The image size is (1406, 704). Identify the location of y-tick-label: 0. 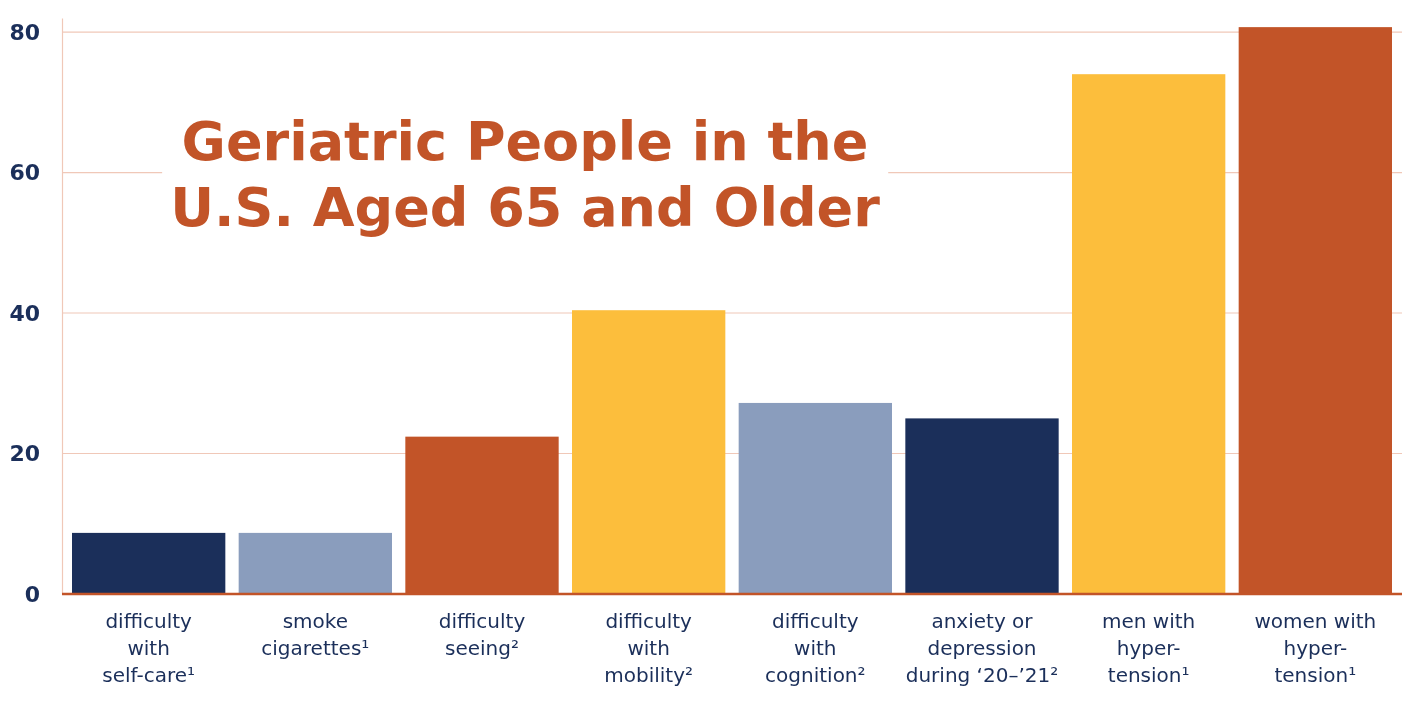
(32, 594).